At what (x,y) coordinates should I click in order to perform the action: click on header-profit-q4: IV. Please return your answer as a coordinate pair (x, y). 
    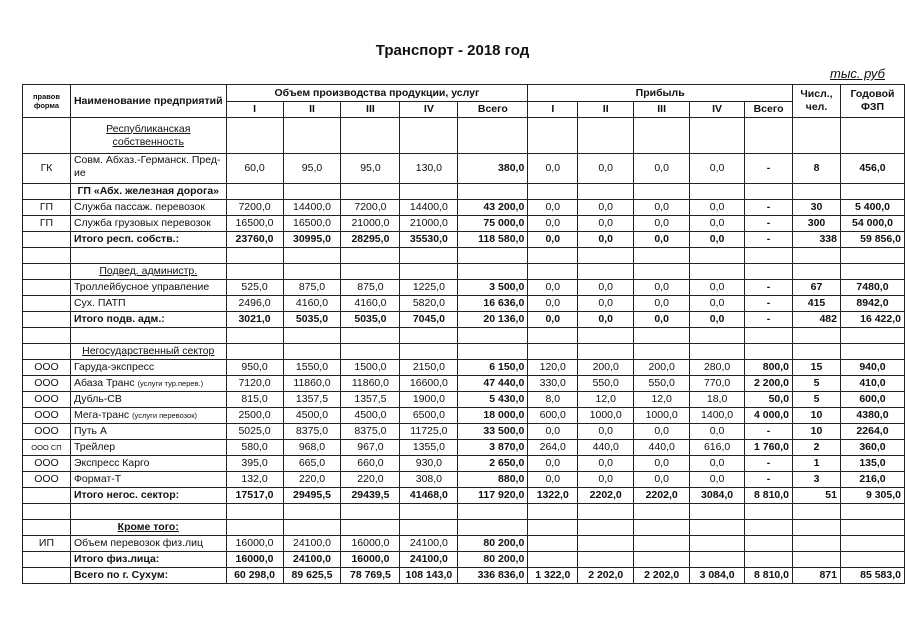
    Looking at the image, I should click on (717, 109).